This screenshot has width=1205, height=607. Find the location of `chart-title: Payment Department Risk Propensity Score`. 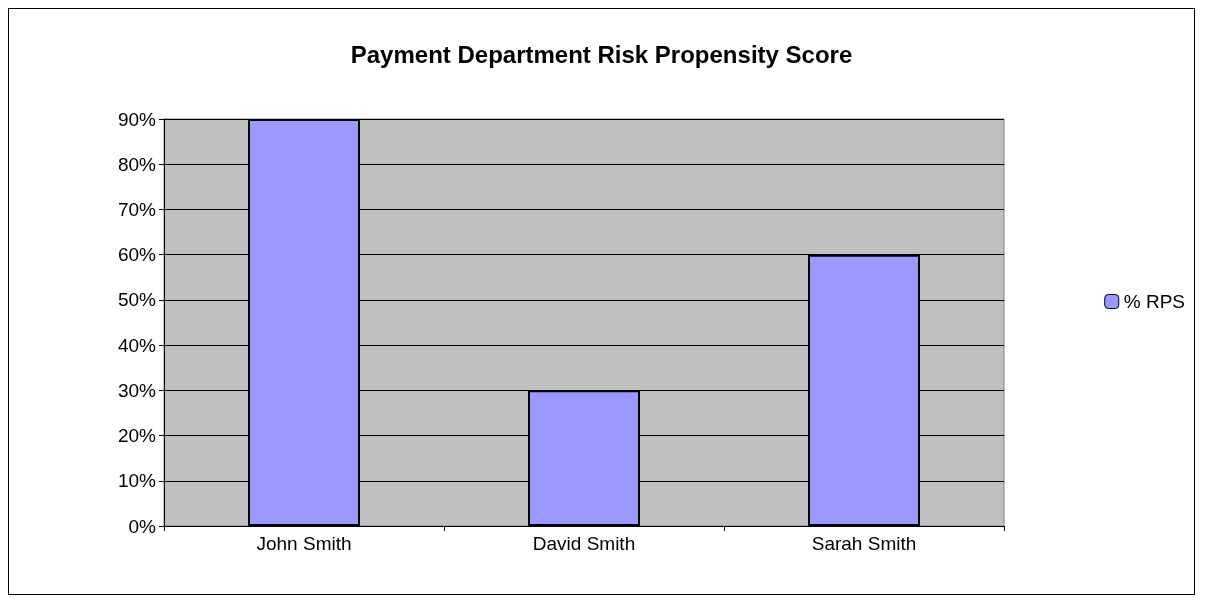

chart-title: Payment Department Risk Propensity Score is located at coordinates (601, 54).